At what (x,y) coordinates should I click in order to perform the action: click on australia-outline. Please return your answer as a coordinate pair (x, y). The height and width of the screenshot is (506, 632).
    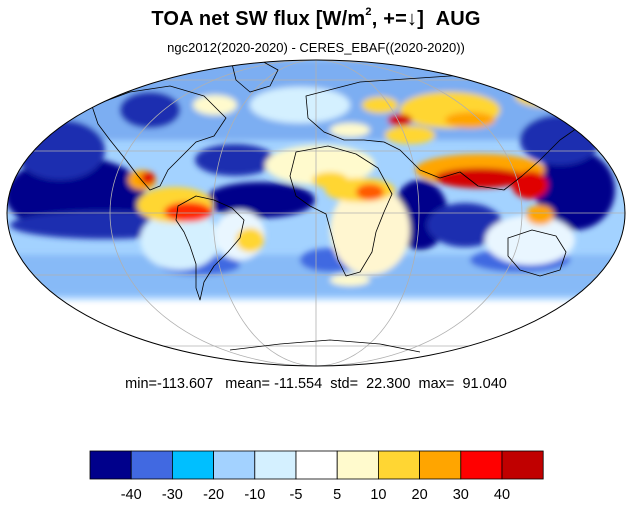
    Looking at the image, I should click on (537, 253).